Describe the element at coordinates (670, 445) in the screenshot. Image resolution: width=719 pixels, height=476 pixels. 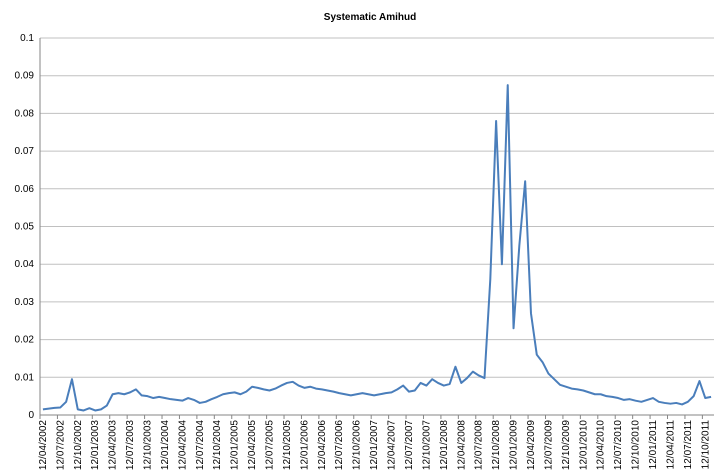
I see `x-tick-label: 12/04/2011` at that location.